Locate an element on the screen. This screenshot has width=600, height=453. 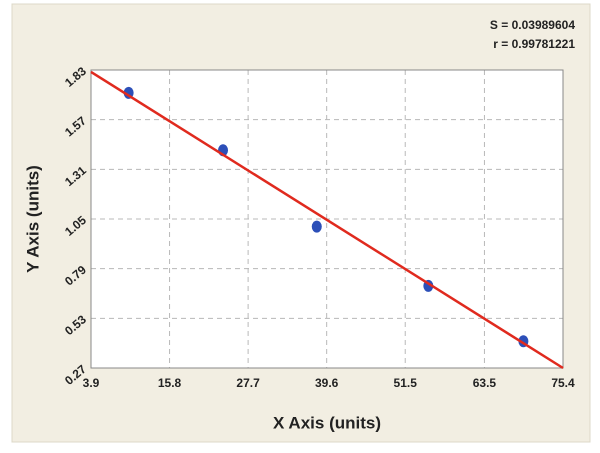
annotation: r = 0.99781221 is located at coordinates (534, 44).